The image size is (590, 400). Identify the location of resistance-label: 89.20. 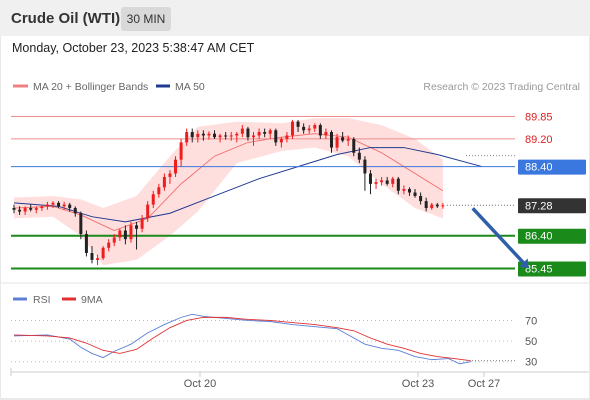
(539, 140).